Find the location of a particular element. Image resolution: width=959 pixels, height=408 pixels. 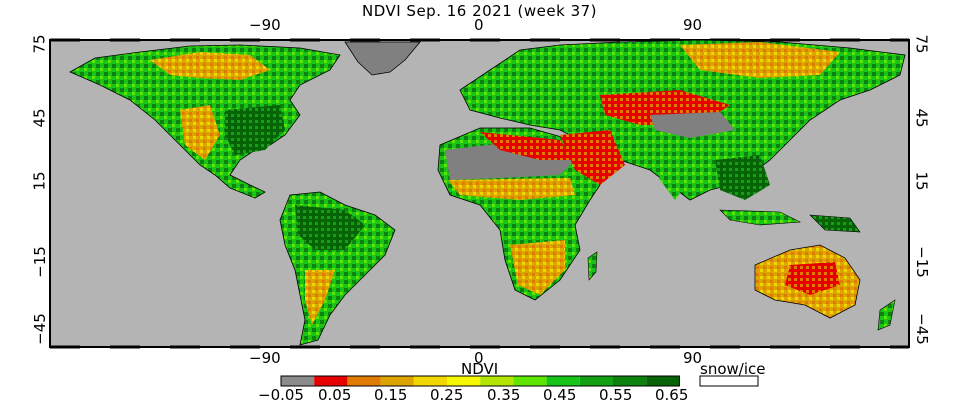

snow-ice-label: snow/ice is located at coordinates (733, 369).